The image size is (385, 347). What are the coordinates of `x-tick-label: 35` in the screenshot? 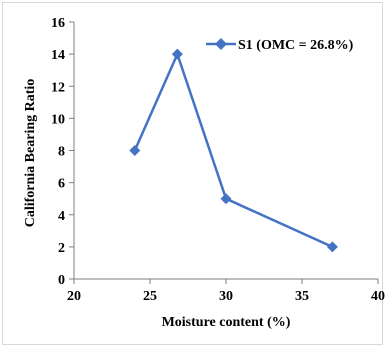 It's located at (302, 296).